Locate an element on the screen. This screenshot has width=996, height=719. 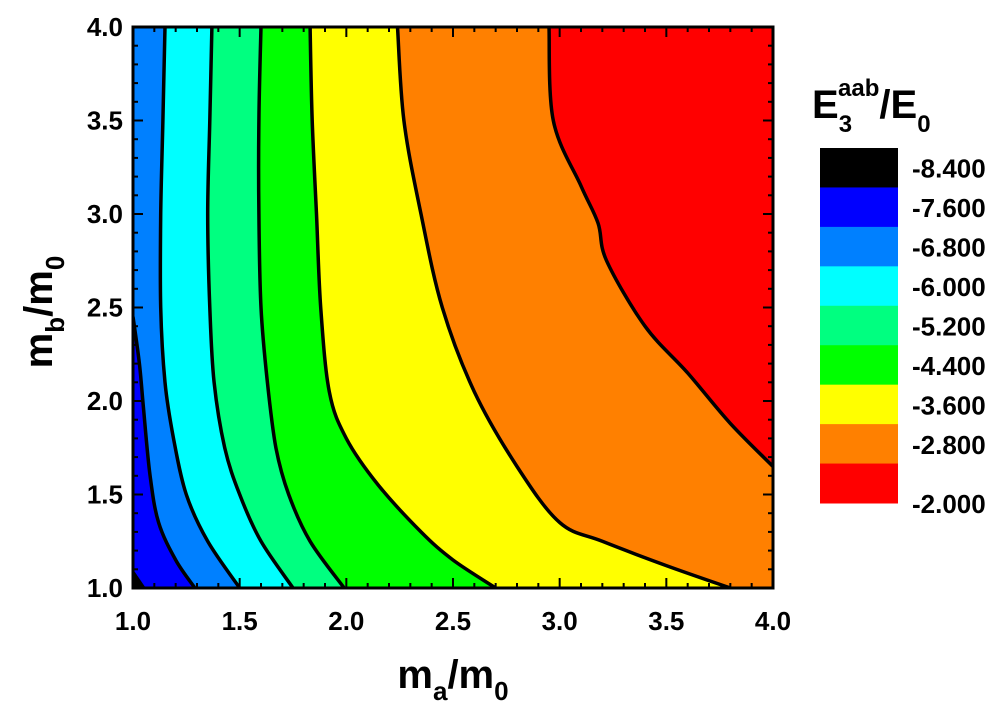
x-tick-label: 2.5 is located at coordinates (453, 621).